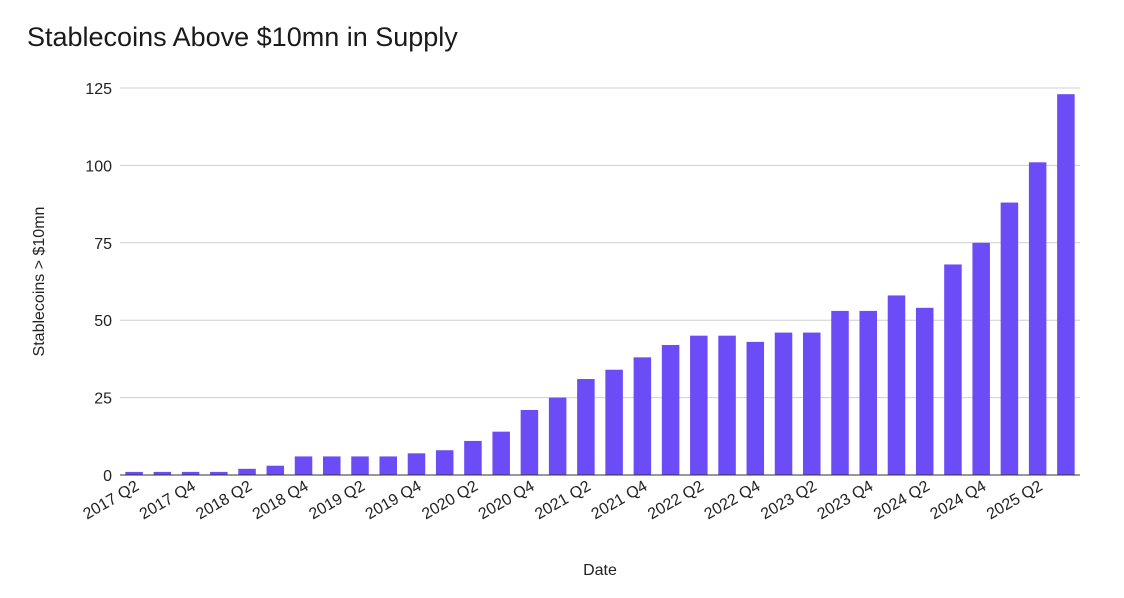  What do you see at coordinates (224, 500) in the screenshot?
I see `x-tick-label: 2018 Q2` at bounding box center [224, 500].